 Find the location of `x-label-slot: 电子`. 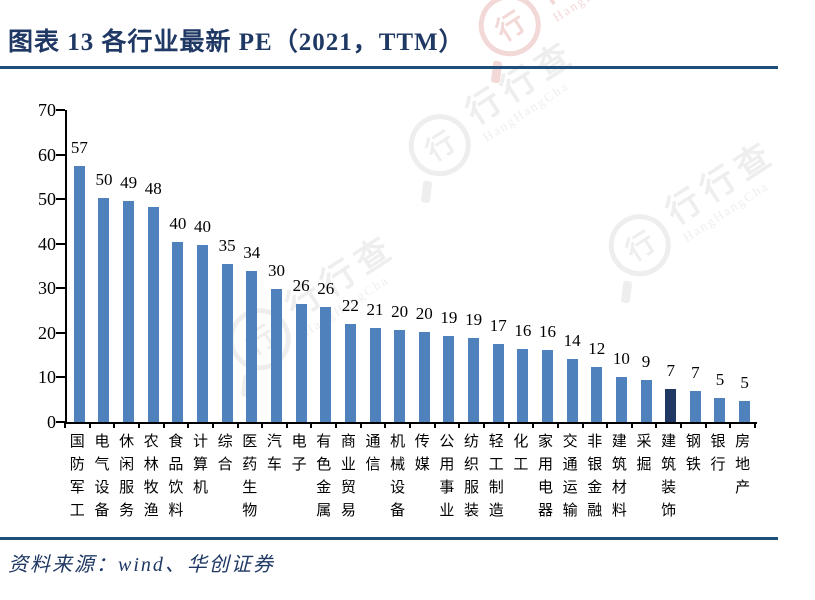

x-label-slot: 电子 is located at coordinates (299, 477).